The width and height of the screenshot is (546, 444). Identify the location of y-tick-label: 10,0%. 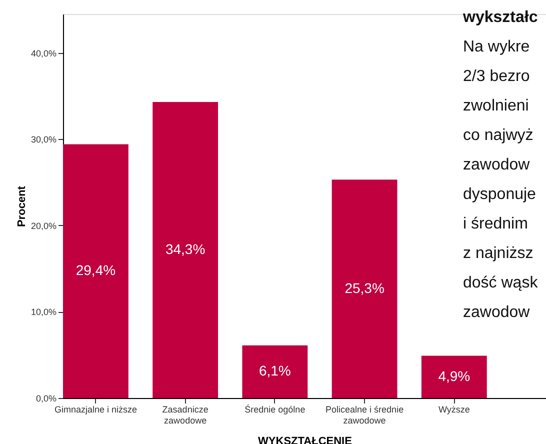
(43, 312).